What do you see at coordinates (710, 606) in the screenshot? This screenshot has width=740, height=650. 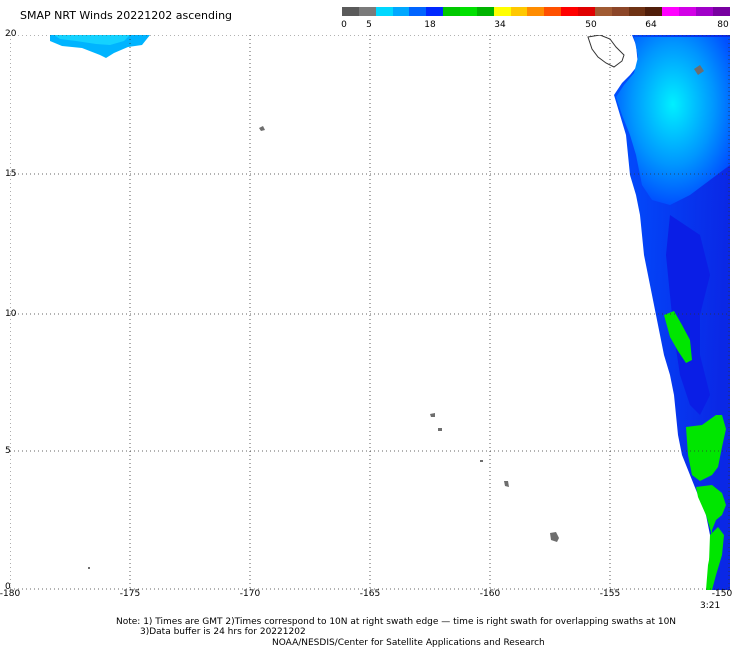 I see `swath-time: 3:21` at bounding box center [710, 606].